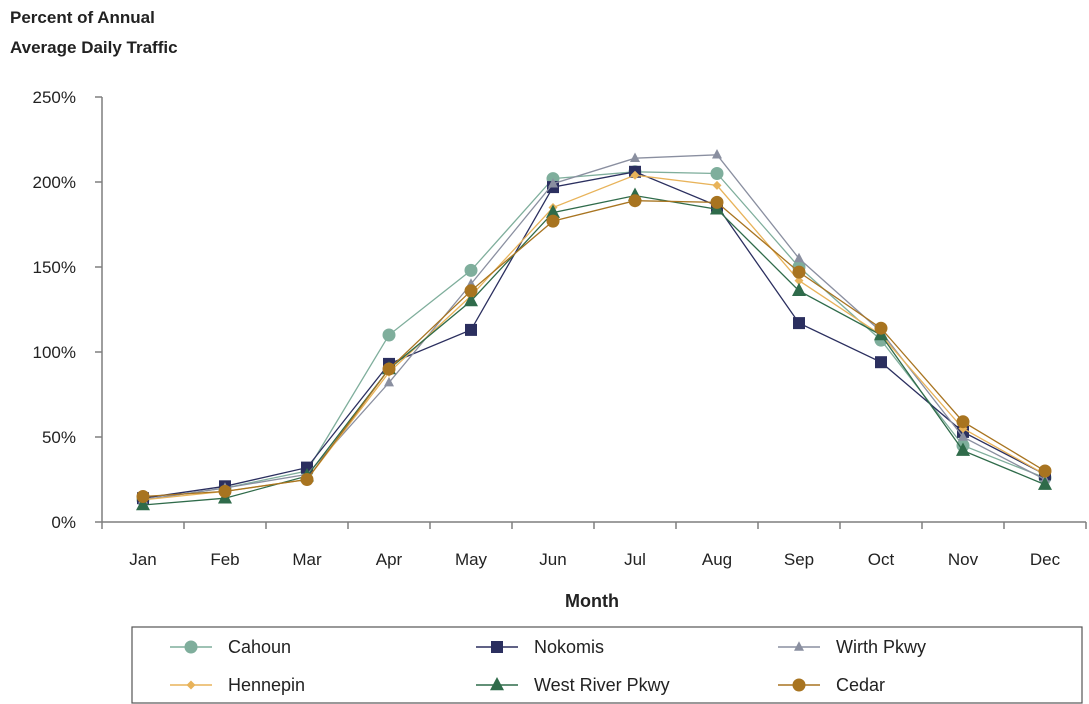  Describe the element at coordinates (569, 647) in the screenshot. I see `legend-label: Nokomis` at that location.